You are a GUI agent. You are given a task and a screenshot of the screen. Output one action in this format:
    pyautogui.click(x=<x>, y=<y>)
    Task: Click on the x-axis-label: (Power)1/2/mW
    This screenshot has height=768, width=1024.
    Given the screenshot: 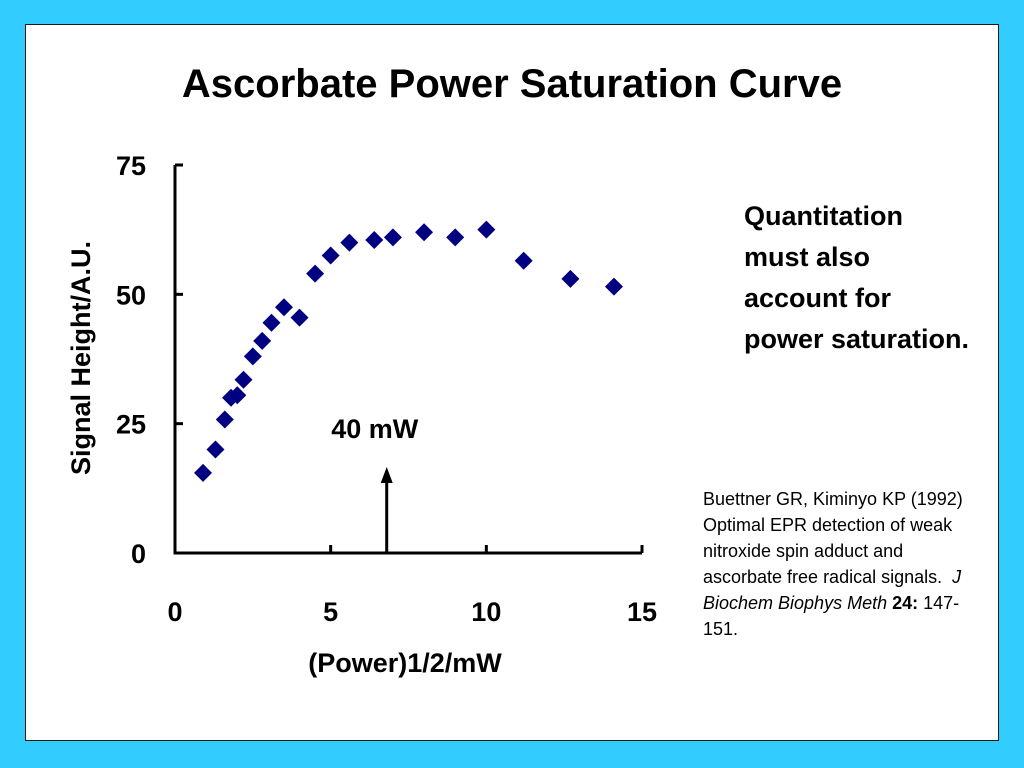 What is the action you would take?
    pyautogui.click(x=405, y=663)
    